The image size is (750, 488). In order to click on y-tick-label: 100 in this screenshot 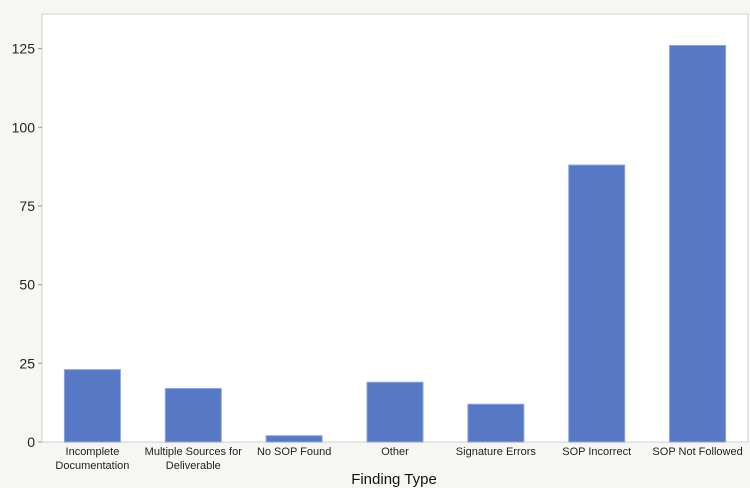, I will do `click(24, 127)`.